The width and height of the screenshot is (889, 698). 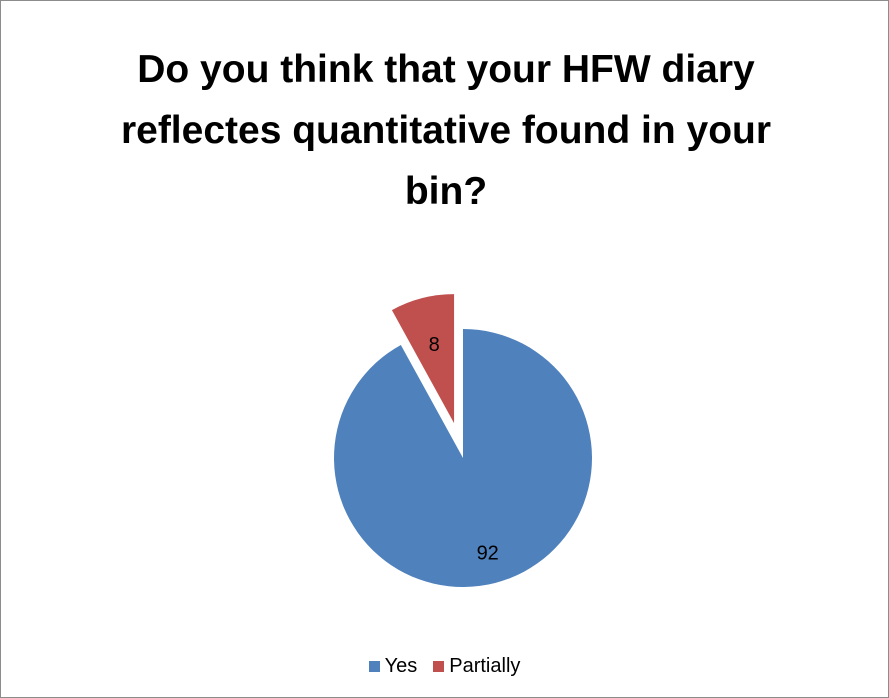 What do you see at coordinates (401, 666) in the screenshot?
I see `legend-label-yes: Yes` at bounding box center [401, 666].